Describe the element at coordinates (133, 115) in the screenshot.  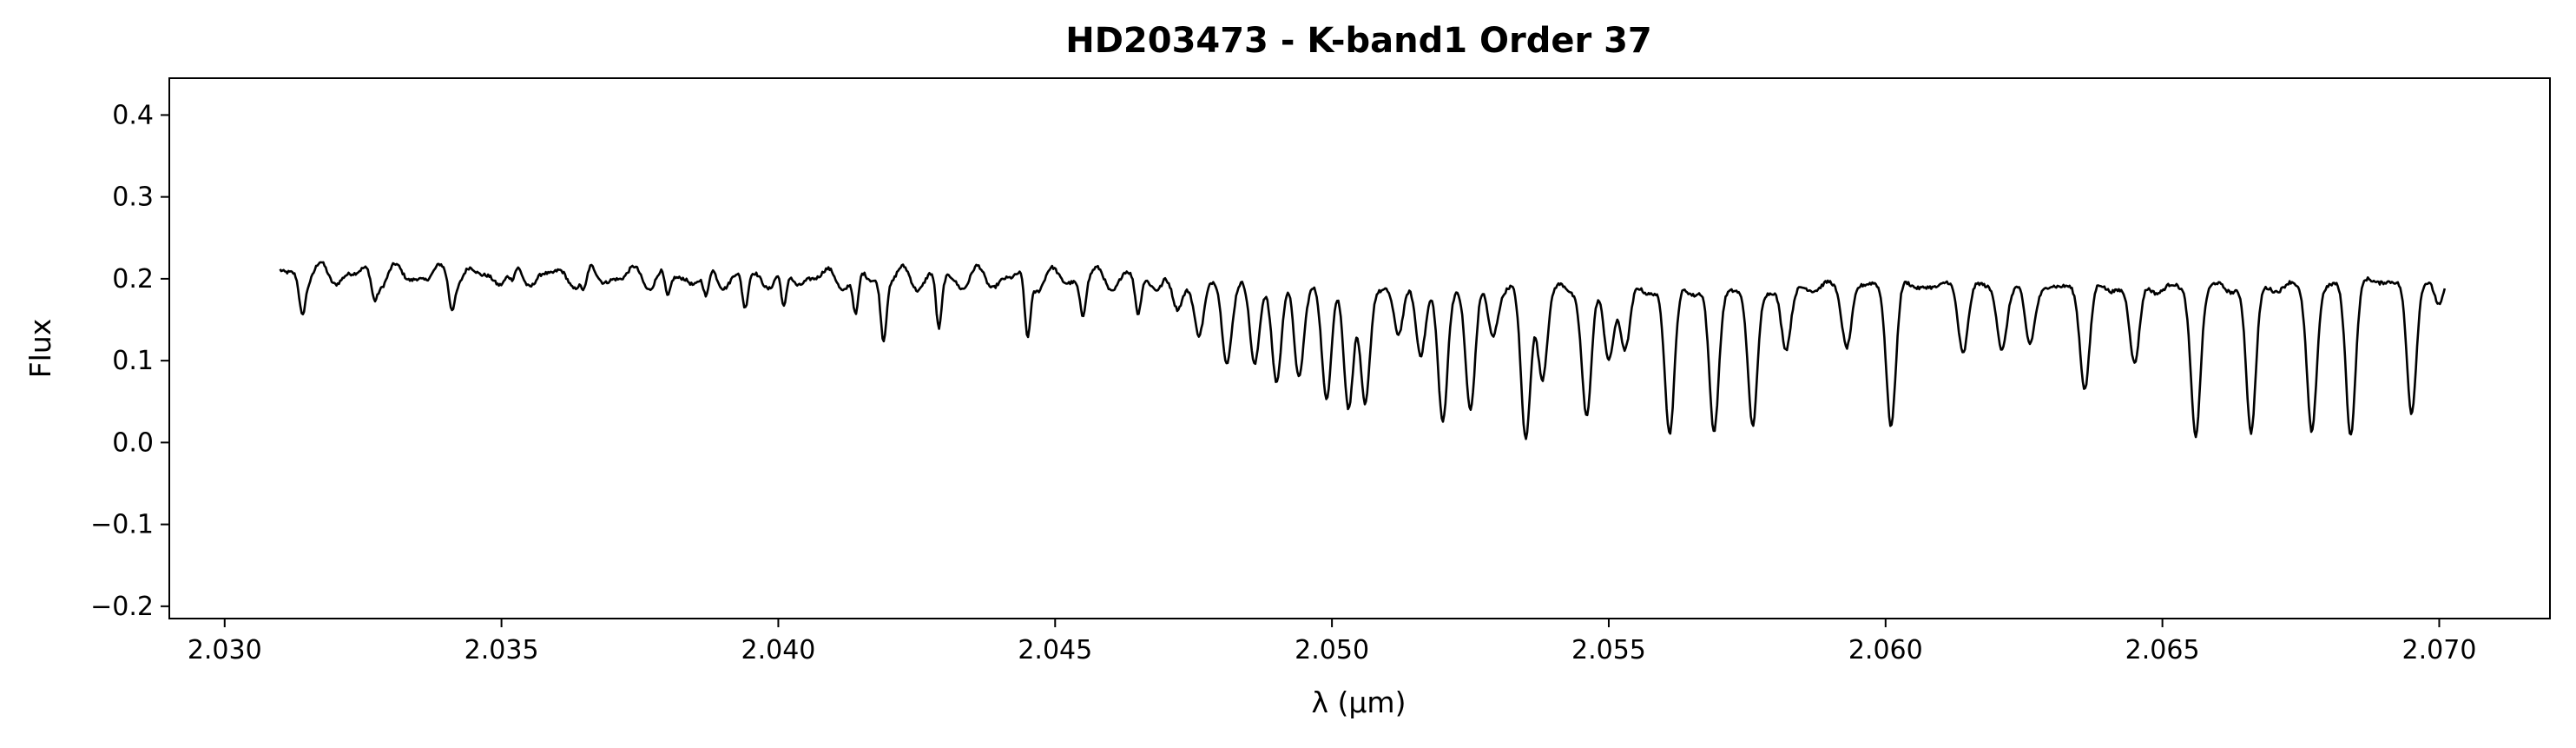
I see `y-tick-label: 0.4` at that location.